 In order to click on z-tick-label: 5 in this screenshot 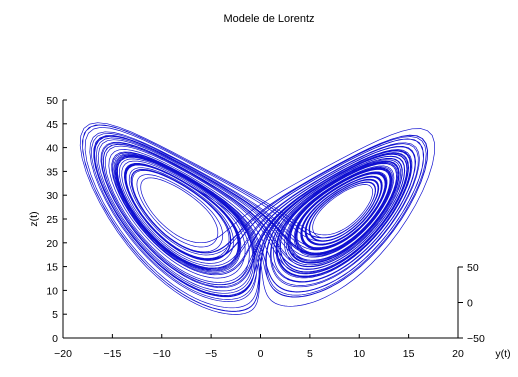, I will do `click(55, 315)`.